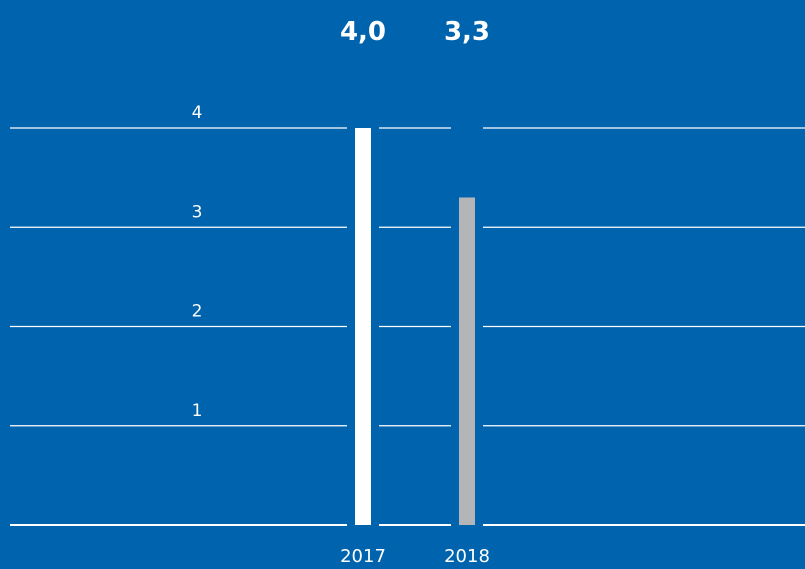 The image size is (805, 569). I want to click on value-label-2017: 4,0, so click(363, 32).